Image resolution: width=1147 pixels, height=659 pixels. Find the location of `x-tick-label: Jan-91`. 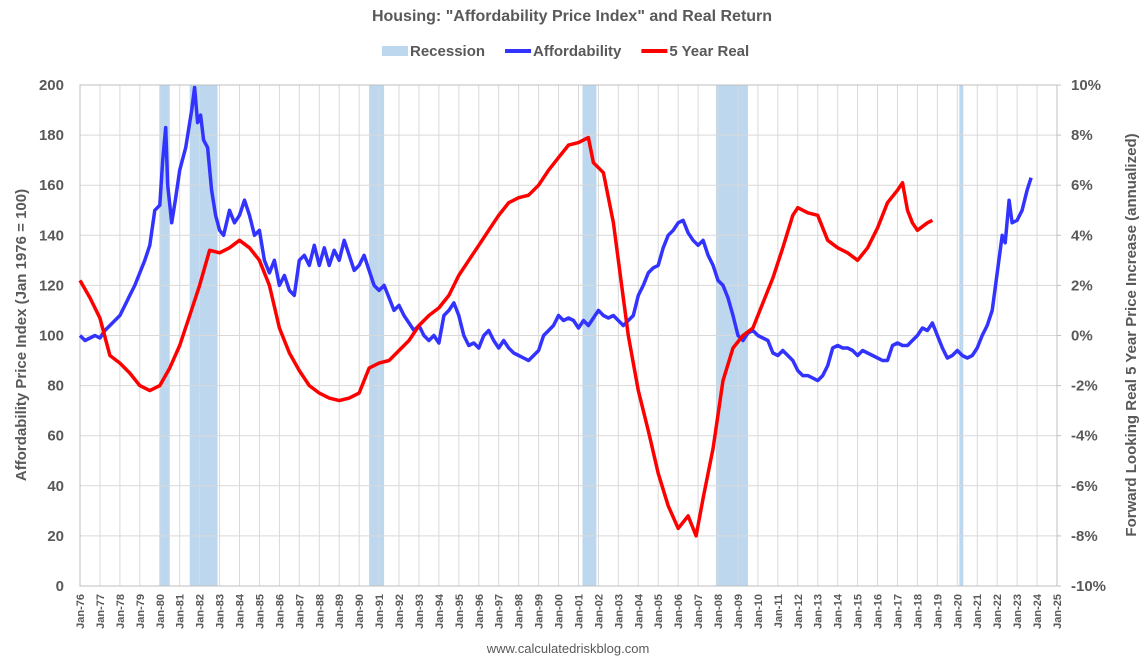

x-tick-label: Jan-91 is located at coordinates (380, 611).